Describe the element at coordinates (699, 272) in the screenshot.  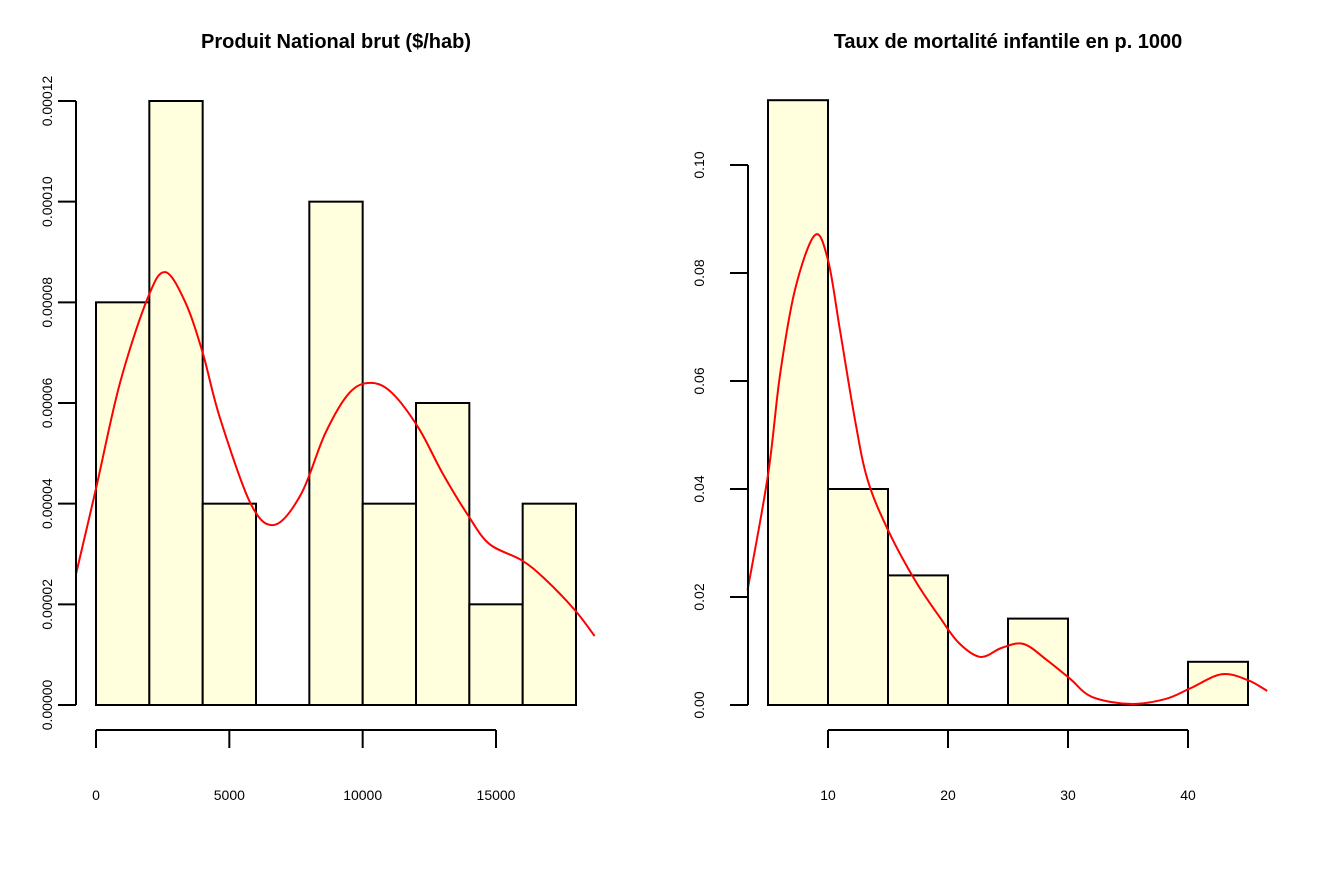
I see `y-tick-label: 0.08` at that location.